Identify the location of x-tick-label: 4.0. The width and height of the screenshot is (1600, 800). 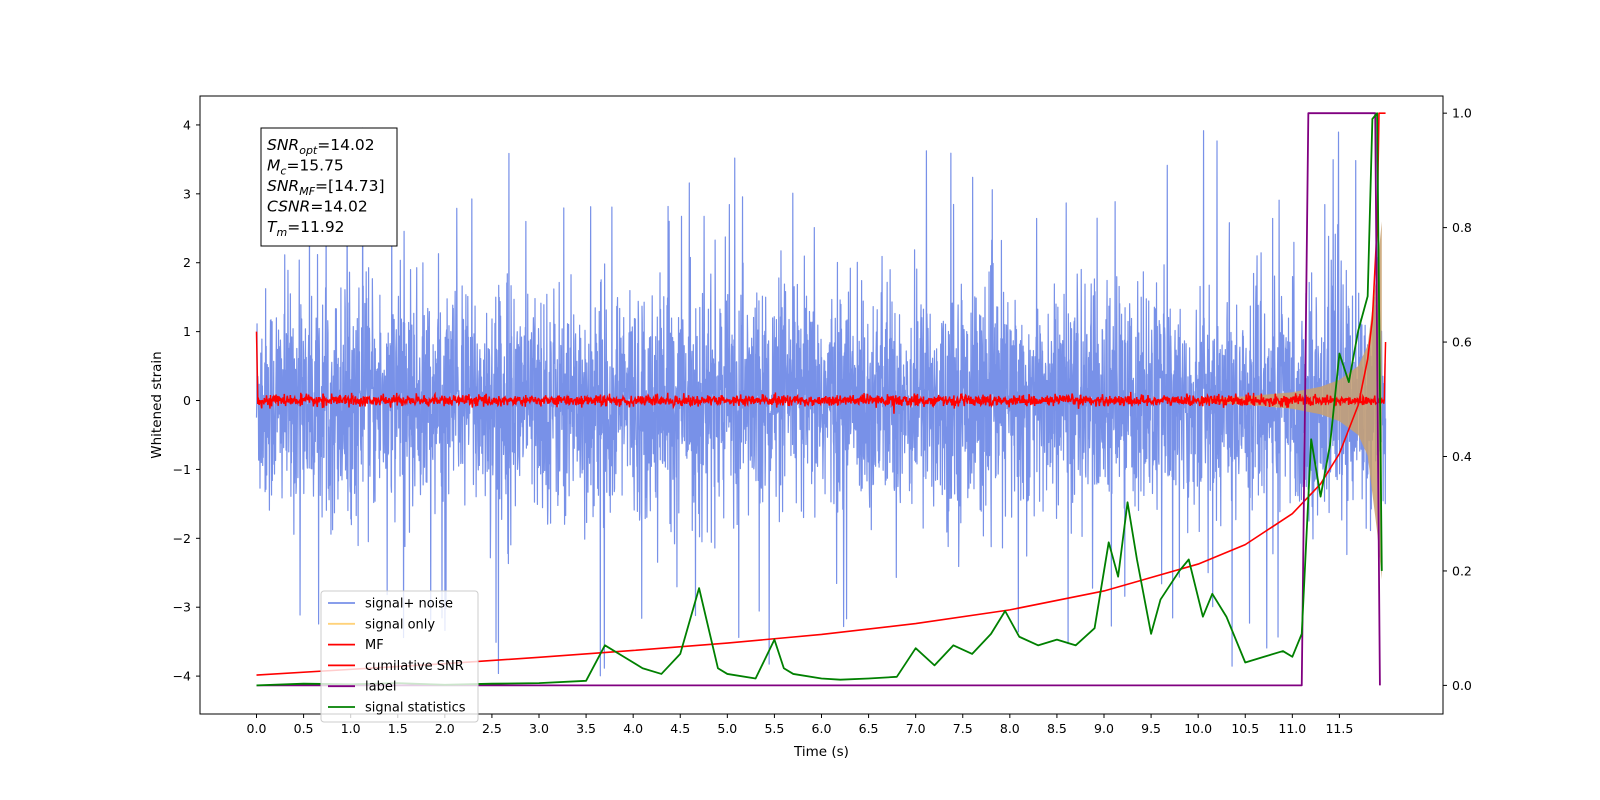
(633, 728).